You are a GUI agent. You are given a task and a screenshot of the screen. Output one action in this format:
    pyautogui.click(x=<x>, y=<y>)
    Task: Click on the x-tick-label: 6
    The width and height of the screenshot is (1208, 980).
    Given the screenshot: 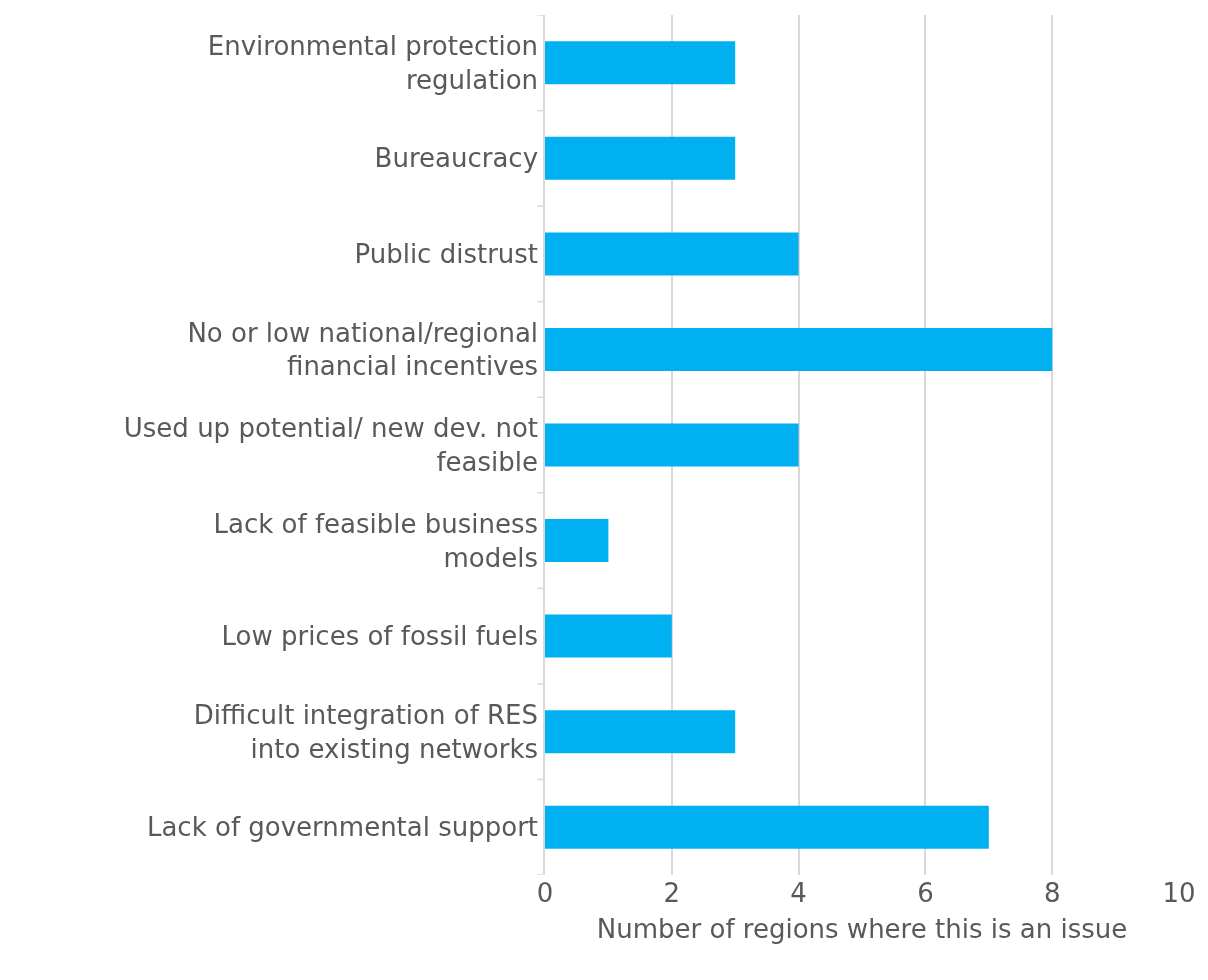 What is the action you would take?
    pyautogui.click(x=925, y=893)
    